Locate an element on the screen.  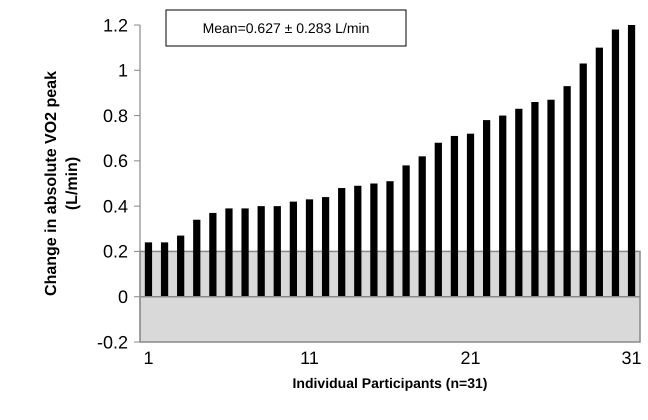
y-tick-label: 0 is located at coordinates (123, 297).